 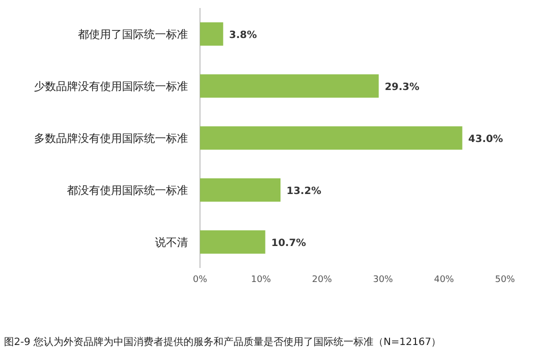 What do you see at coordinates (402, 87) in the screenshot?
I see `data-label: 29.3%` at bounding box center [402, 87].